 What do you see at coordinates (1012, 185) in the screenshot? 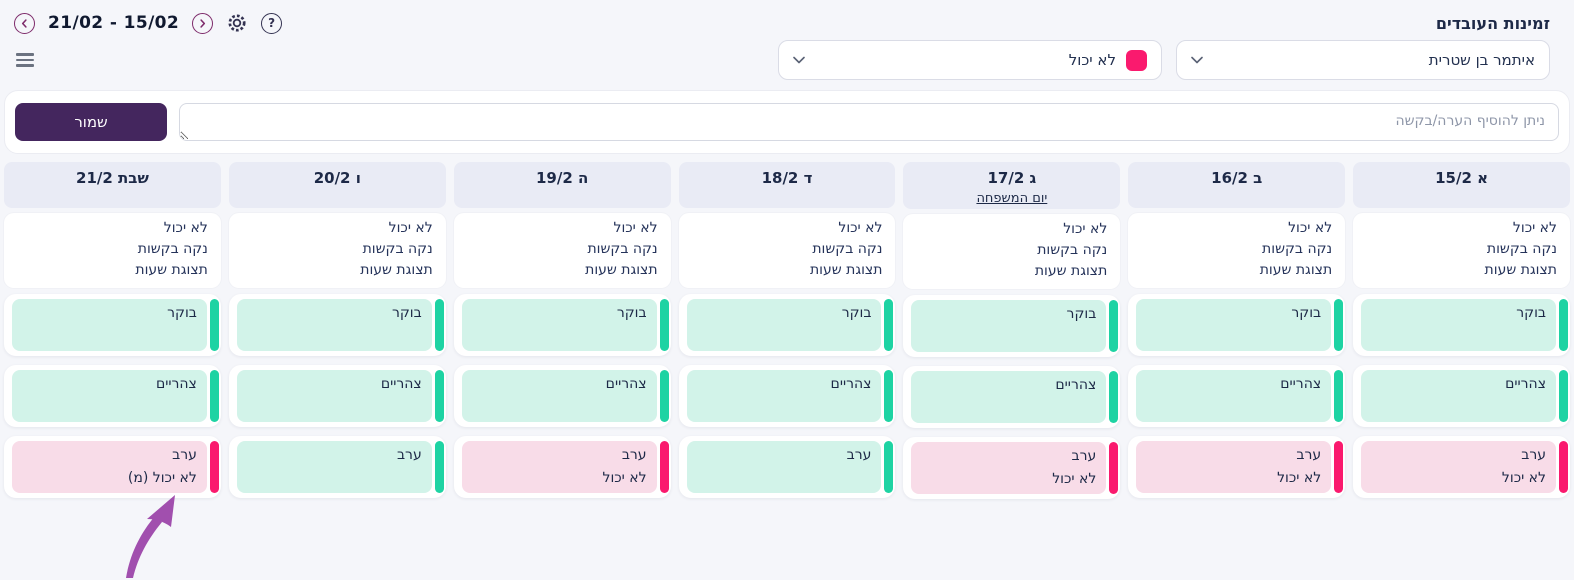
I see `day-header: ג 17/2 יום המשפחה` at bounding box center [1012, 185].